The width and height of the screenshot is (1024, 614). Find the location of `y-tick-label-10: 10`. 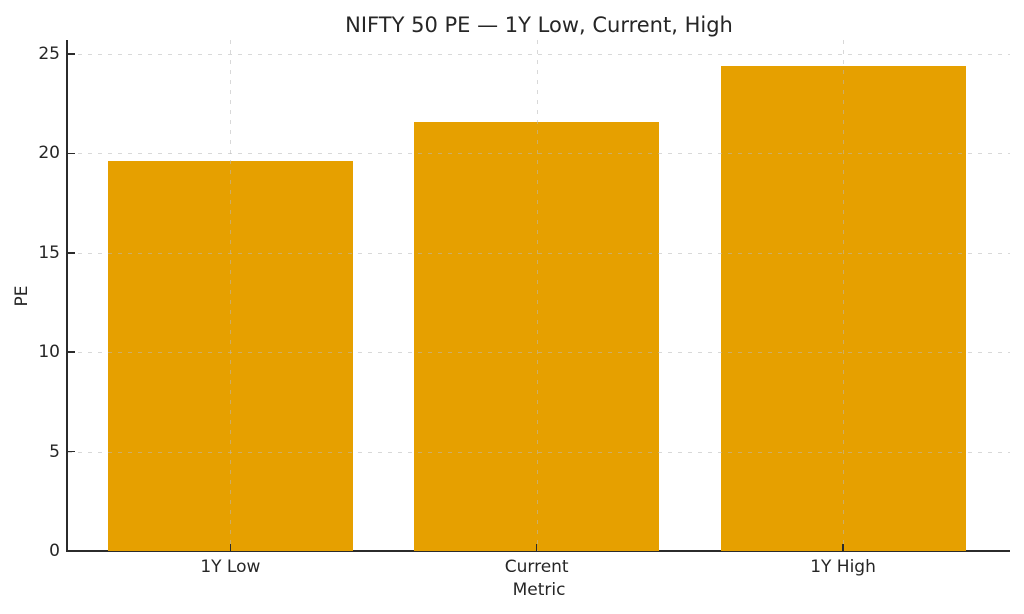

y-tick-label-10: 10 is located at coordinates (49, 352).